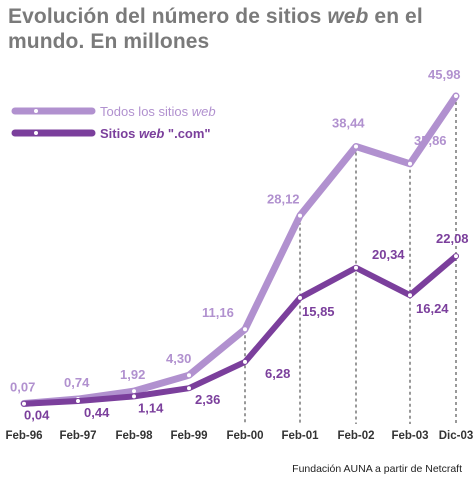 Image resolution: width=476 pixels, height=480 pixels. Describe the element at coordinates (348, 16) in the screenshot. I see `title-emphasis: web` at that location.